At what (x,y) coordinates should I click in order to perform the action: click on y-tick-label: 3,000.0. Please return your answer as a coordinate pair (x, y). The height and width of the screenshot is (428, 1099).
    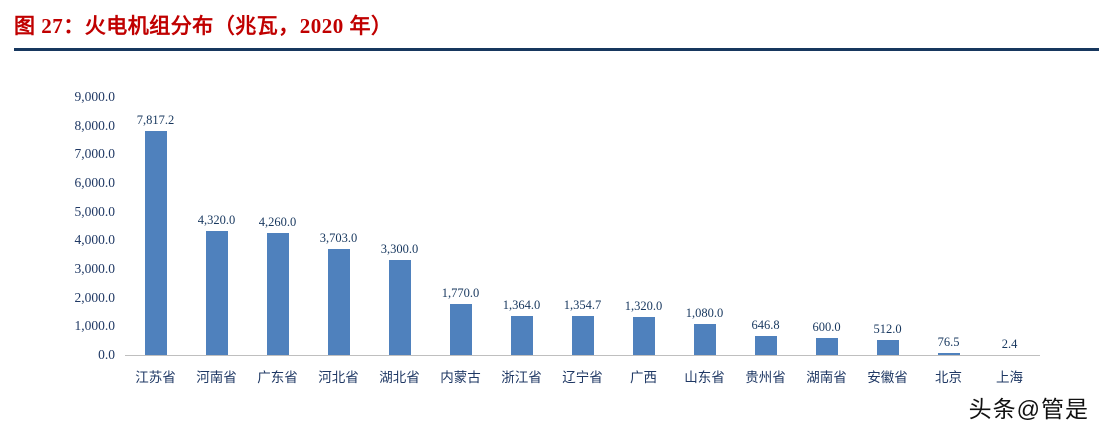
    Looking at the image, I should click on (95, 268).